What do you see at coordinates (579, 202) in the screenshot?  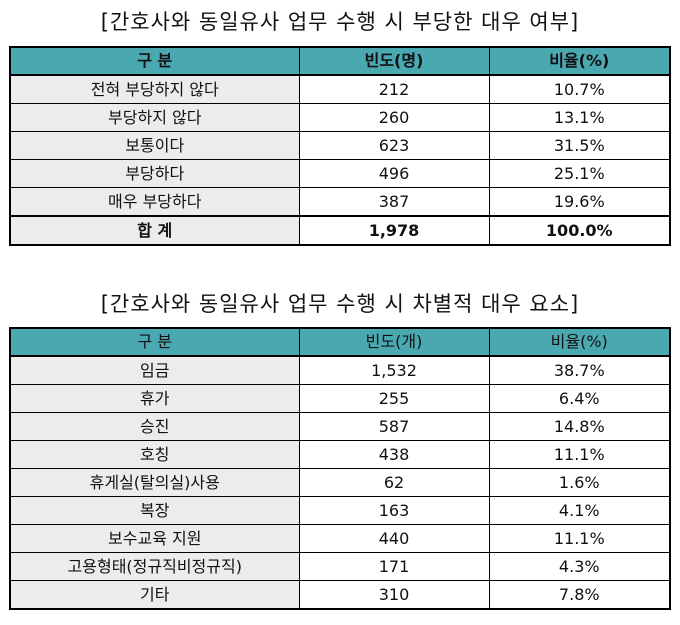 I see `row-ratio: 19.6%` at bounding box center [579, 202].